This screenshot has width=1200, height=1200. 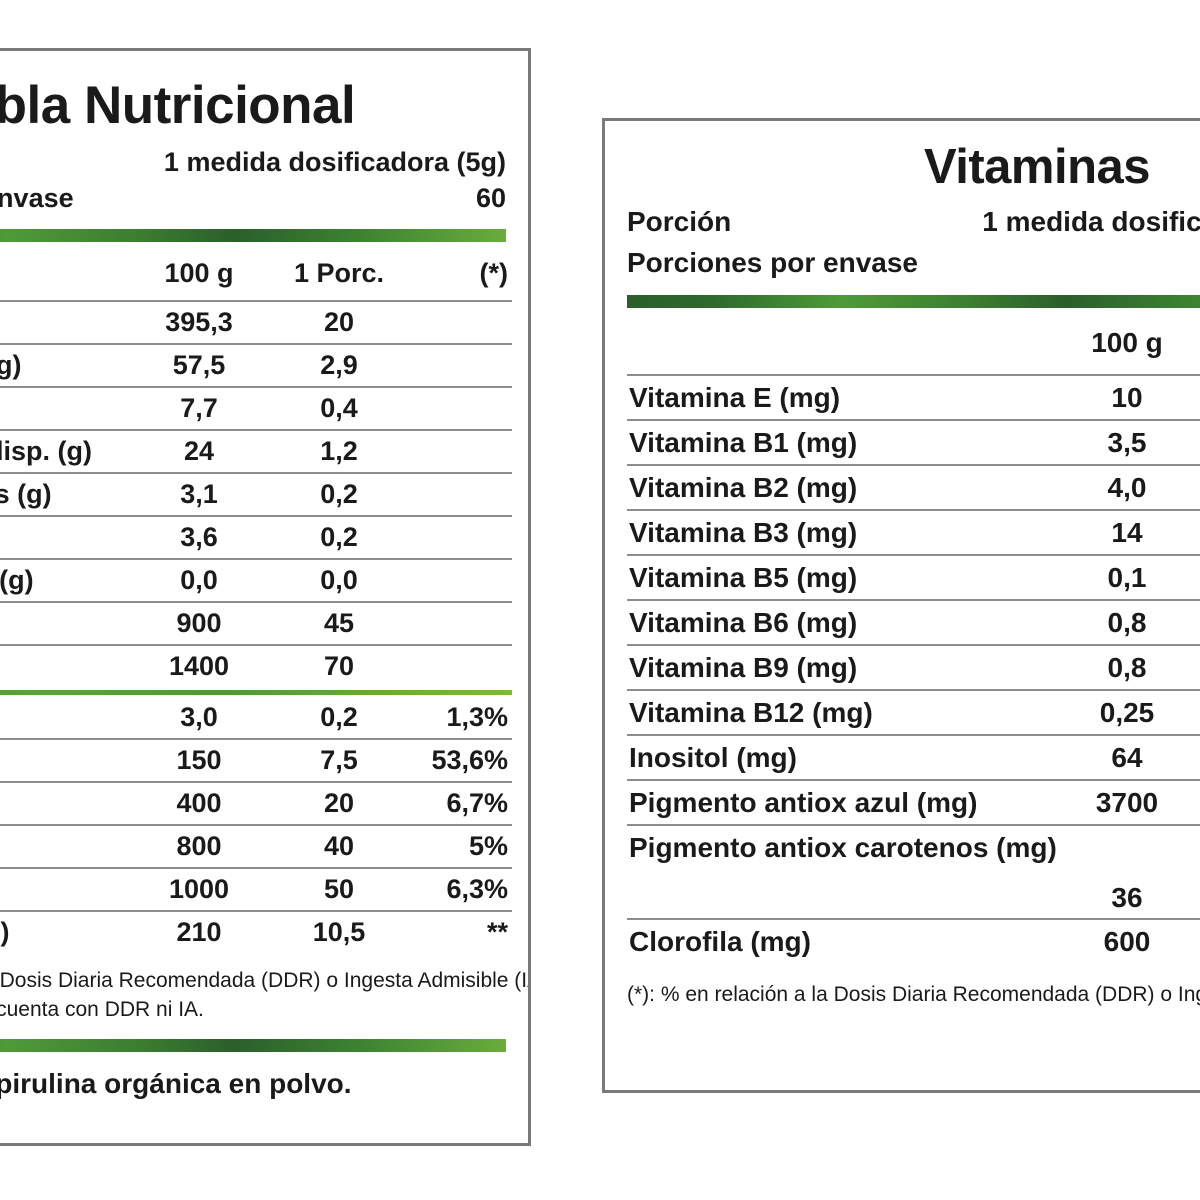 I want to click on table-row: Grasa total (g) 3,6 0,2, so click(x=256, y=537).